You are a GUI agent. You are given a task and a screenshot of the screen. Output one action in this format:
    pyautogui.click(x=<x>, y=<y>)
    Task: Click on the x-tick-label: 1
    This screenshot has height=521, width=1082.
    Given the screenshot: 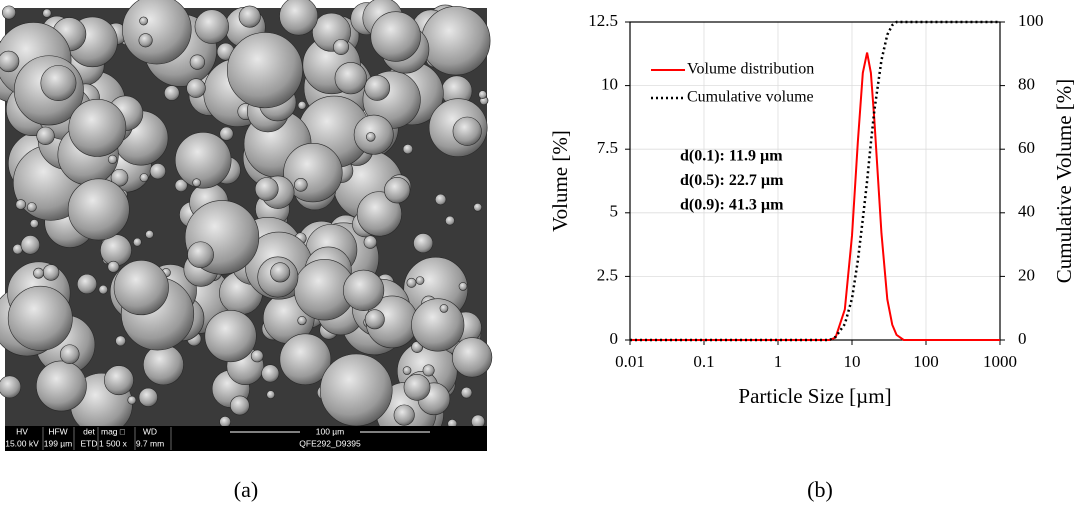 What is the action you would take?
    pyautogui.click(x=778, y=361)
    